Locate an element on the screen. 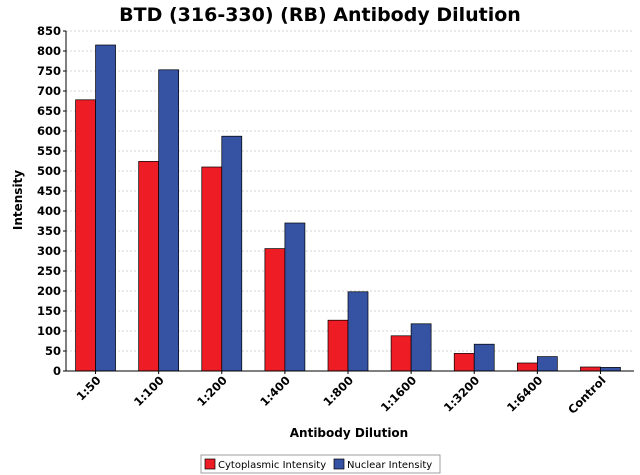 This screenshot has width=640, height=475. x-tick-label: 1:200 is located at coordinates (212, 391).